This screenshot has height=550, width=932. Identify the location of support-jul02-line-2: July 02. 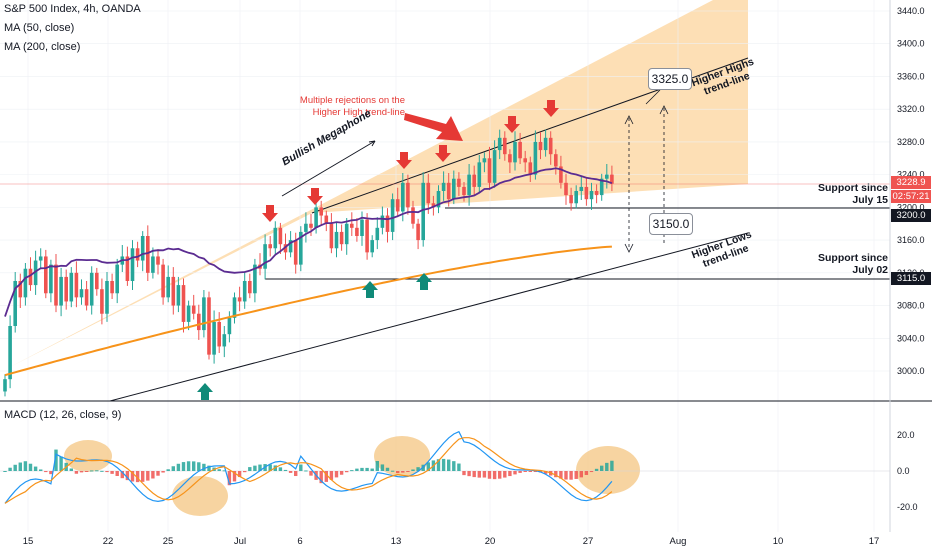
(870, 270).